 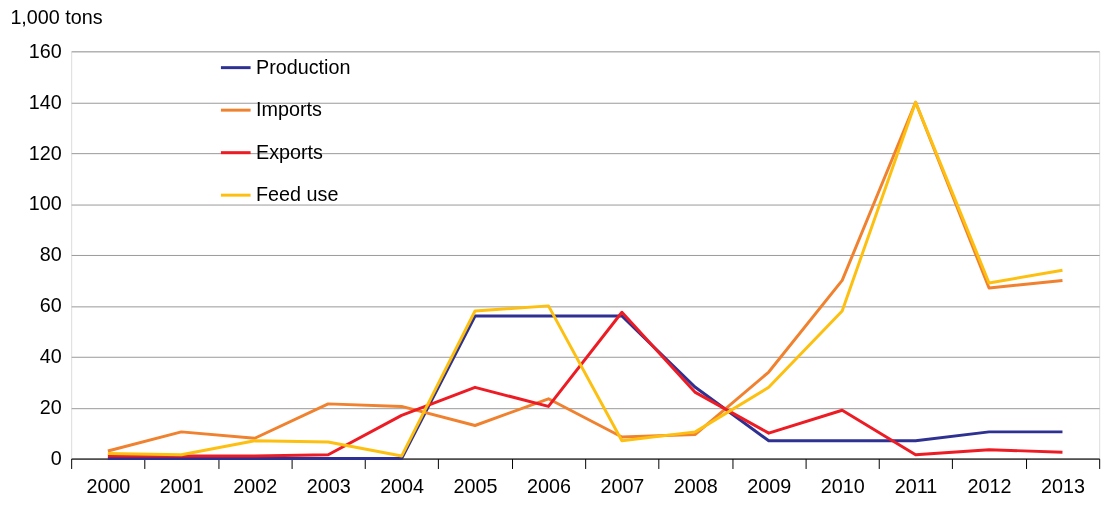 What do you see at coordinates (916, 485) in the screenshot?
I see `x-tick-label: 2011` at bounding box center [916, 485].